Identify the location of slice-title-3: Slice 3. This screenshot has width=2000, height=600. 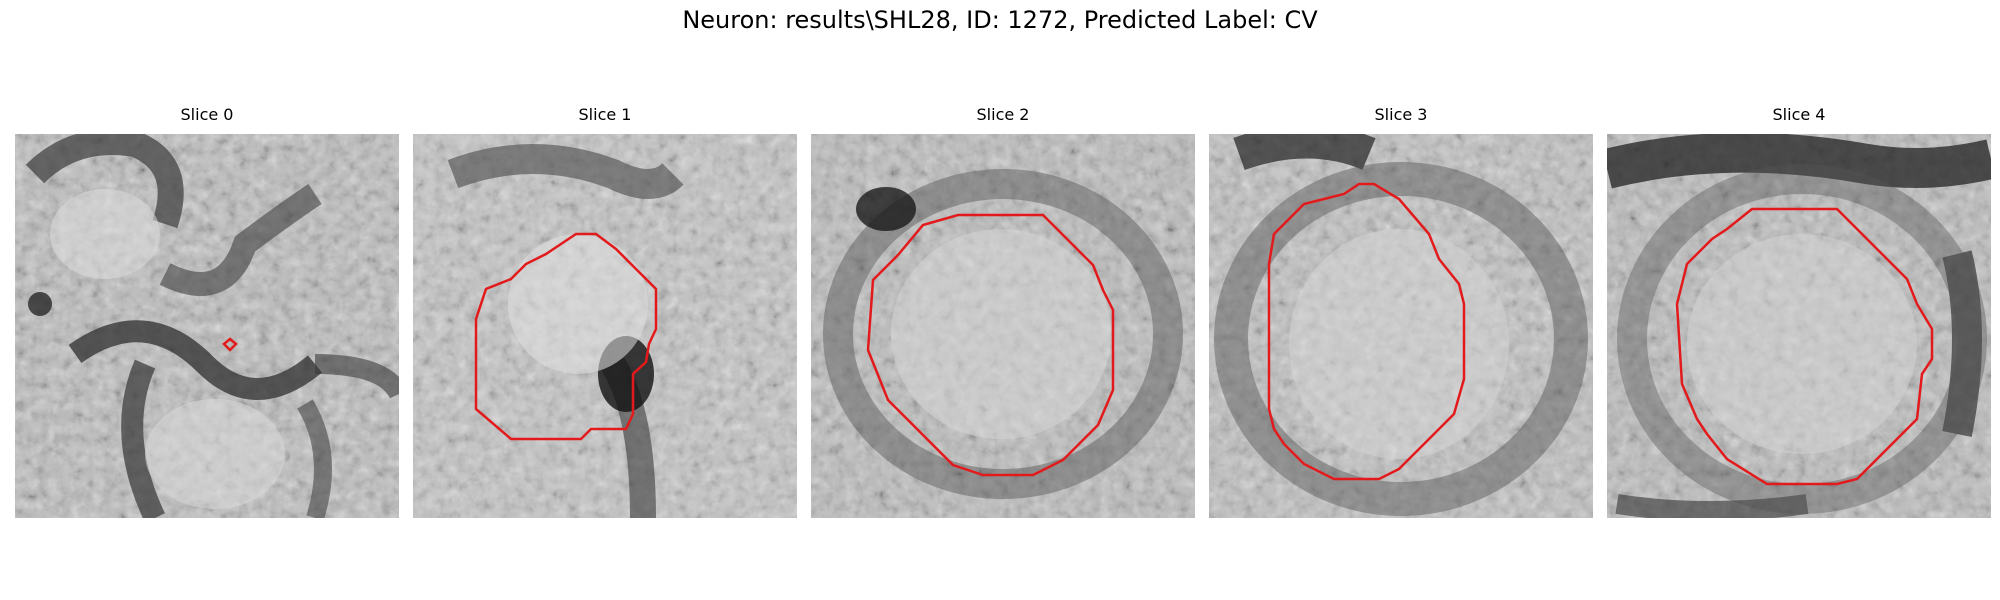
(1401, 114).